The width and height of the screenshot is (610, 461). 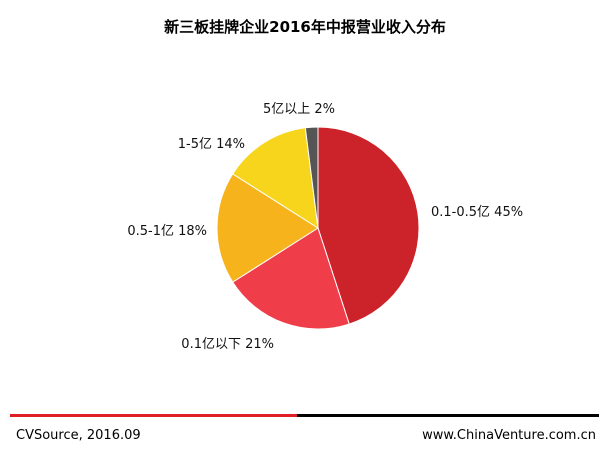 I want to click on slice-label-3: 1-5亿 14%, so click(x=211, y=144).